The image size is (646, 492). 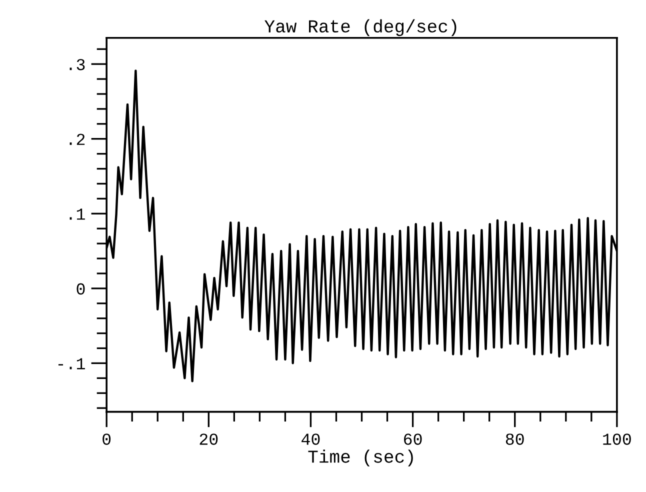 I want to click on y-tick-label: .1, so click(x=77, y=214).